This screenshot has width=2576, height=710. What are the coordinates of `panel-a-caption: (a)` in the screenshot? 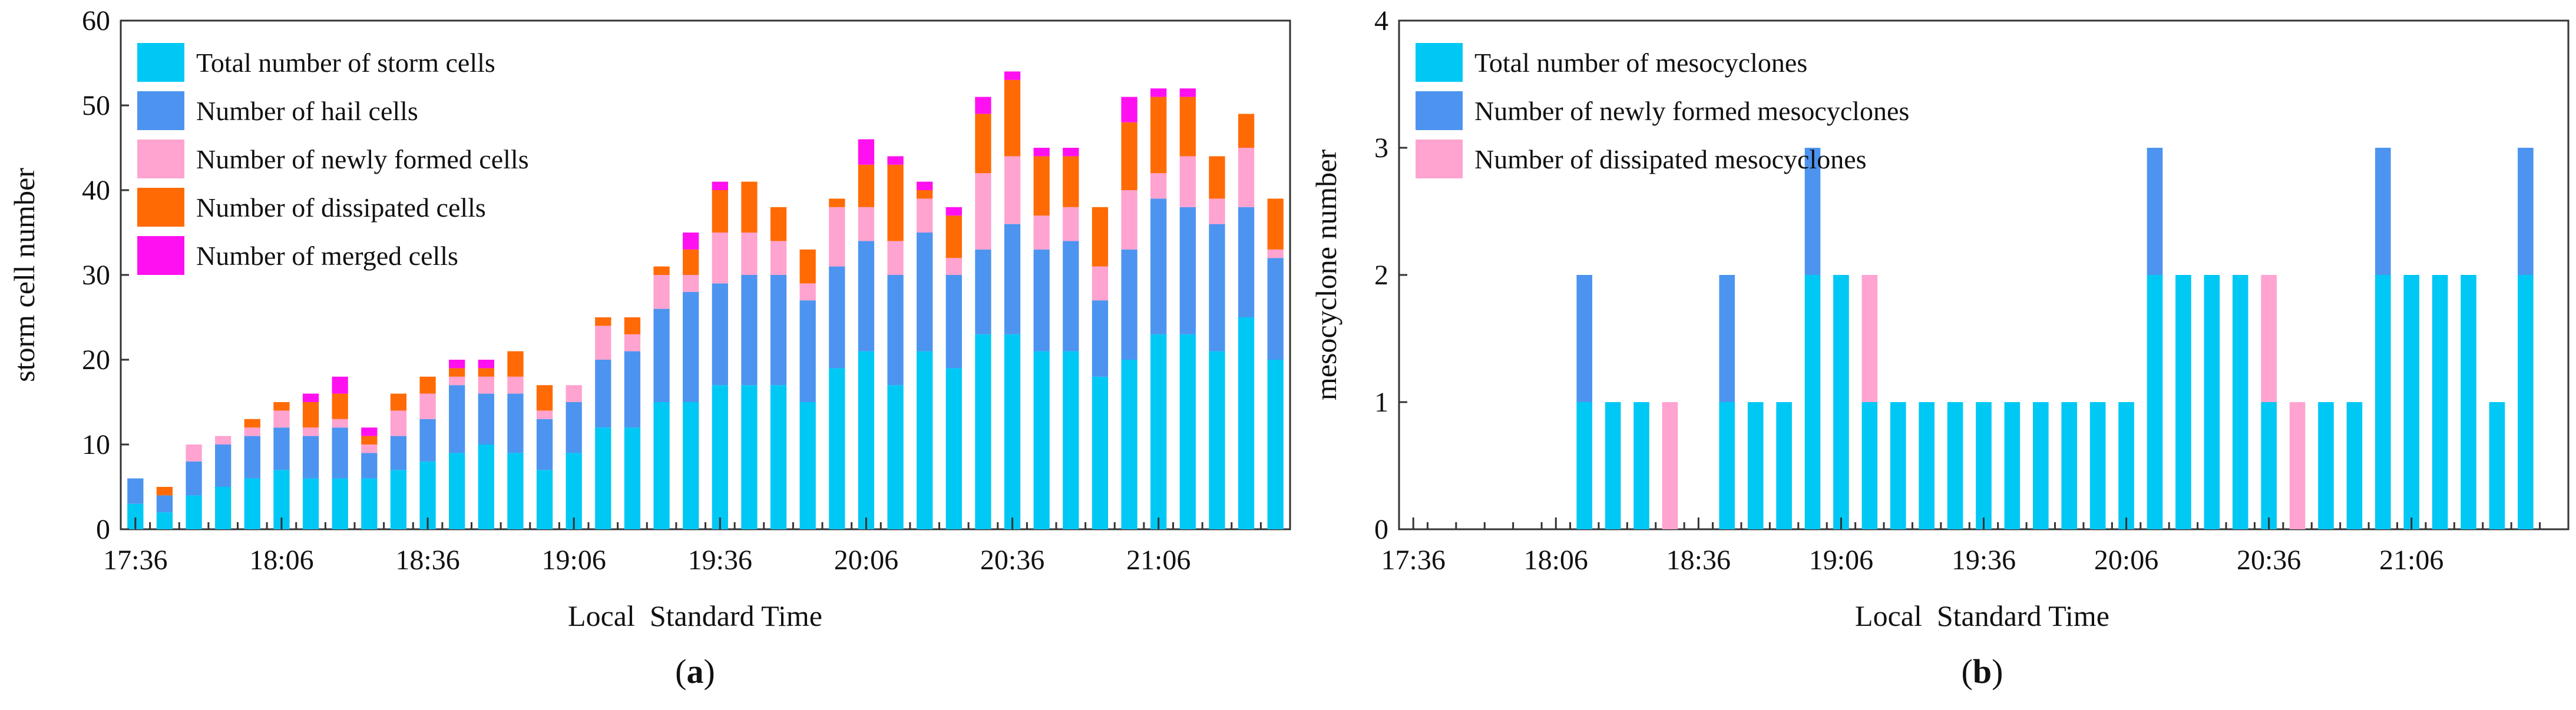 It's located at (695, 671).